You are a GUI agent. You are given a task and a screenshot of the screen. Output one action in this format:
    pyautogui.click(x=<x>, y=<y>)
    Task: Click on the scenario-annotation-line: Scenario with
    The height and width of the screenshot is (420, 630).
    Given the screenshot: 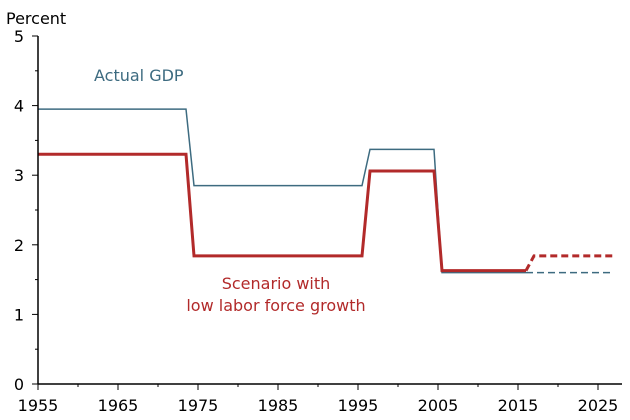 What is the action you would take?
    pyautogui.click(x=276, y=283)
    